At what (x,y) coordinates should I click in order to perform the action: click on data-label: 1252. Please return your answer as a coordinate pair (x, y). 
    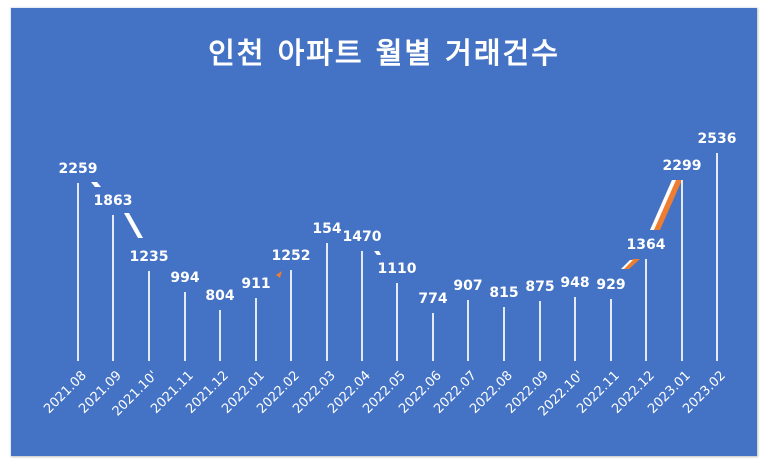
    Looking at the image, I should click on (291, 256).